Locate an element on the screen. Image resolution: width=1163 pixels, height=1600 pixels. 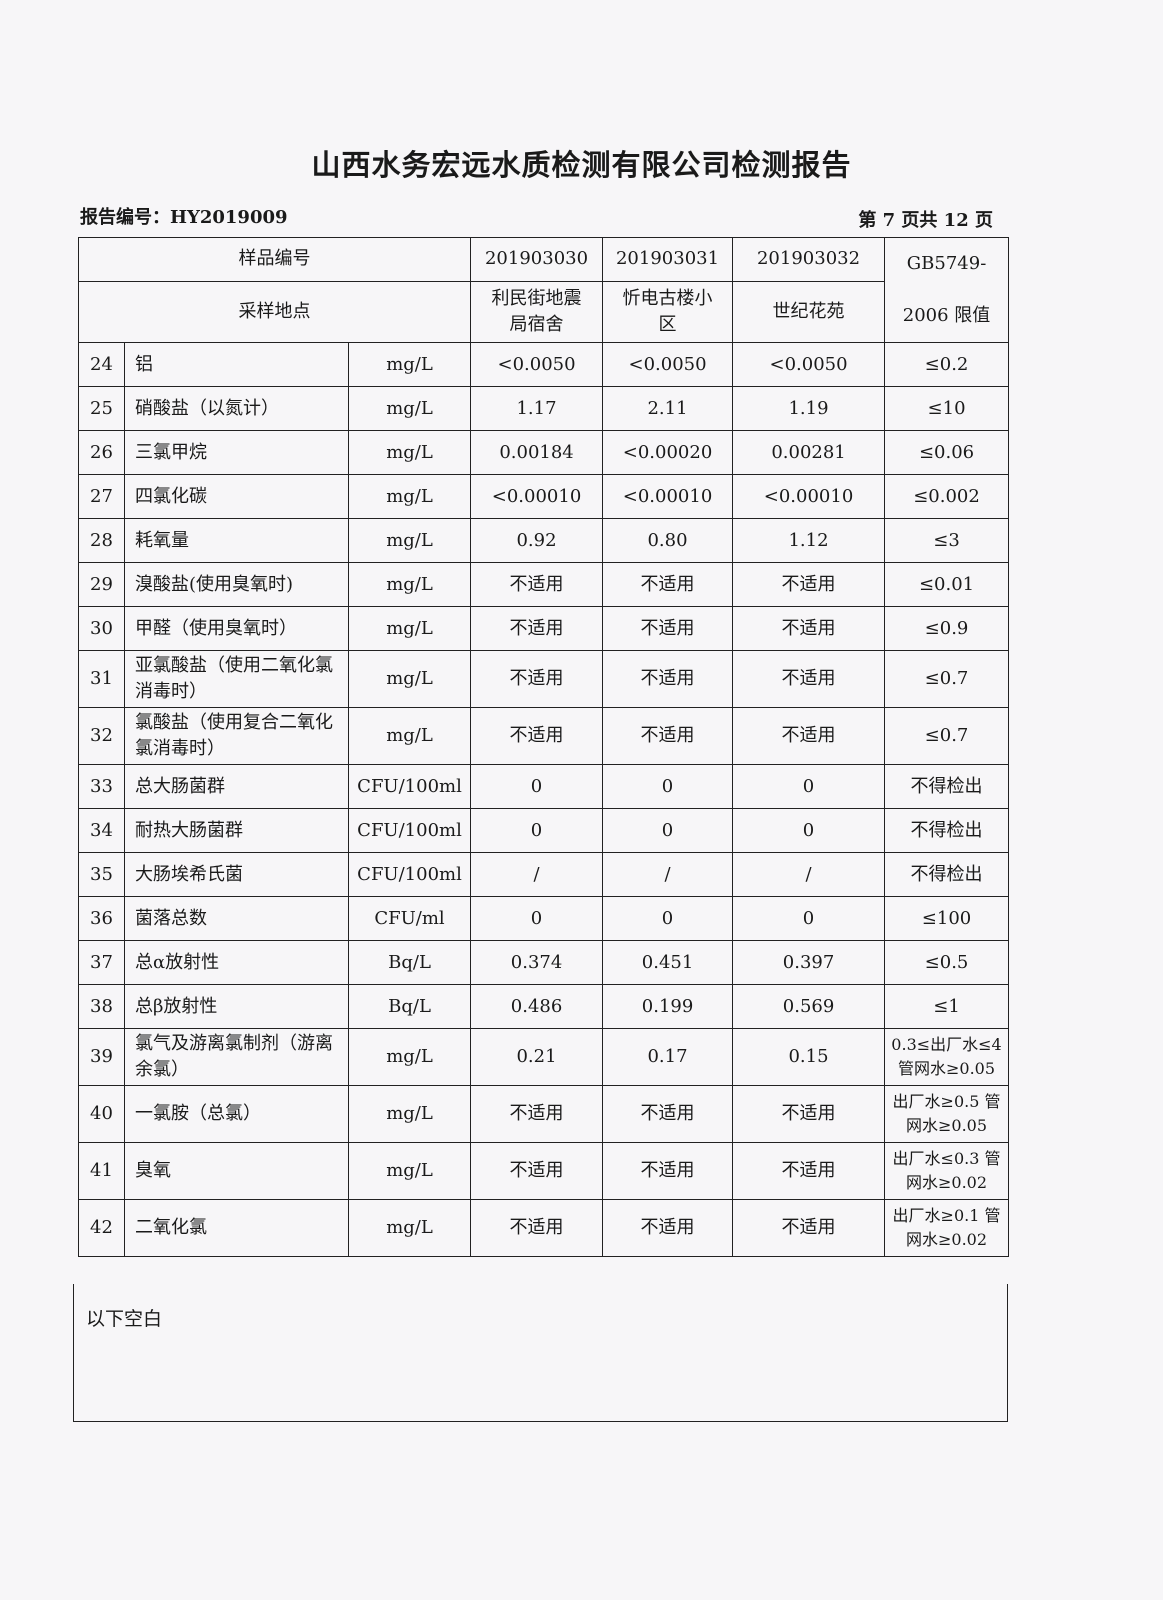
item-name: 大肠埃希氏菌 is located at coordinates (236, 874).